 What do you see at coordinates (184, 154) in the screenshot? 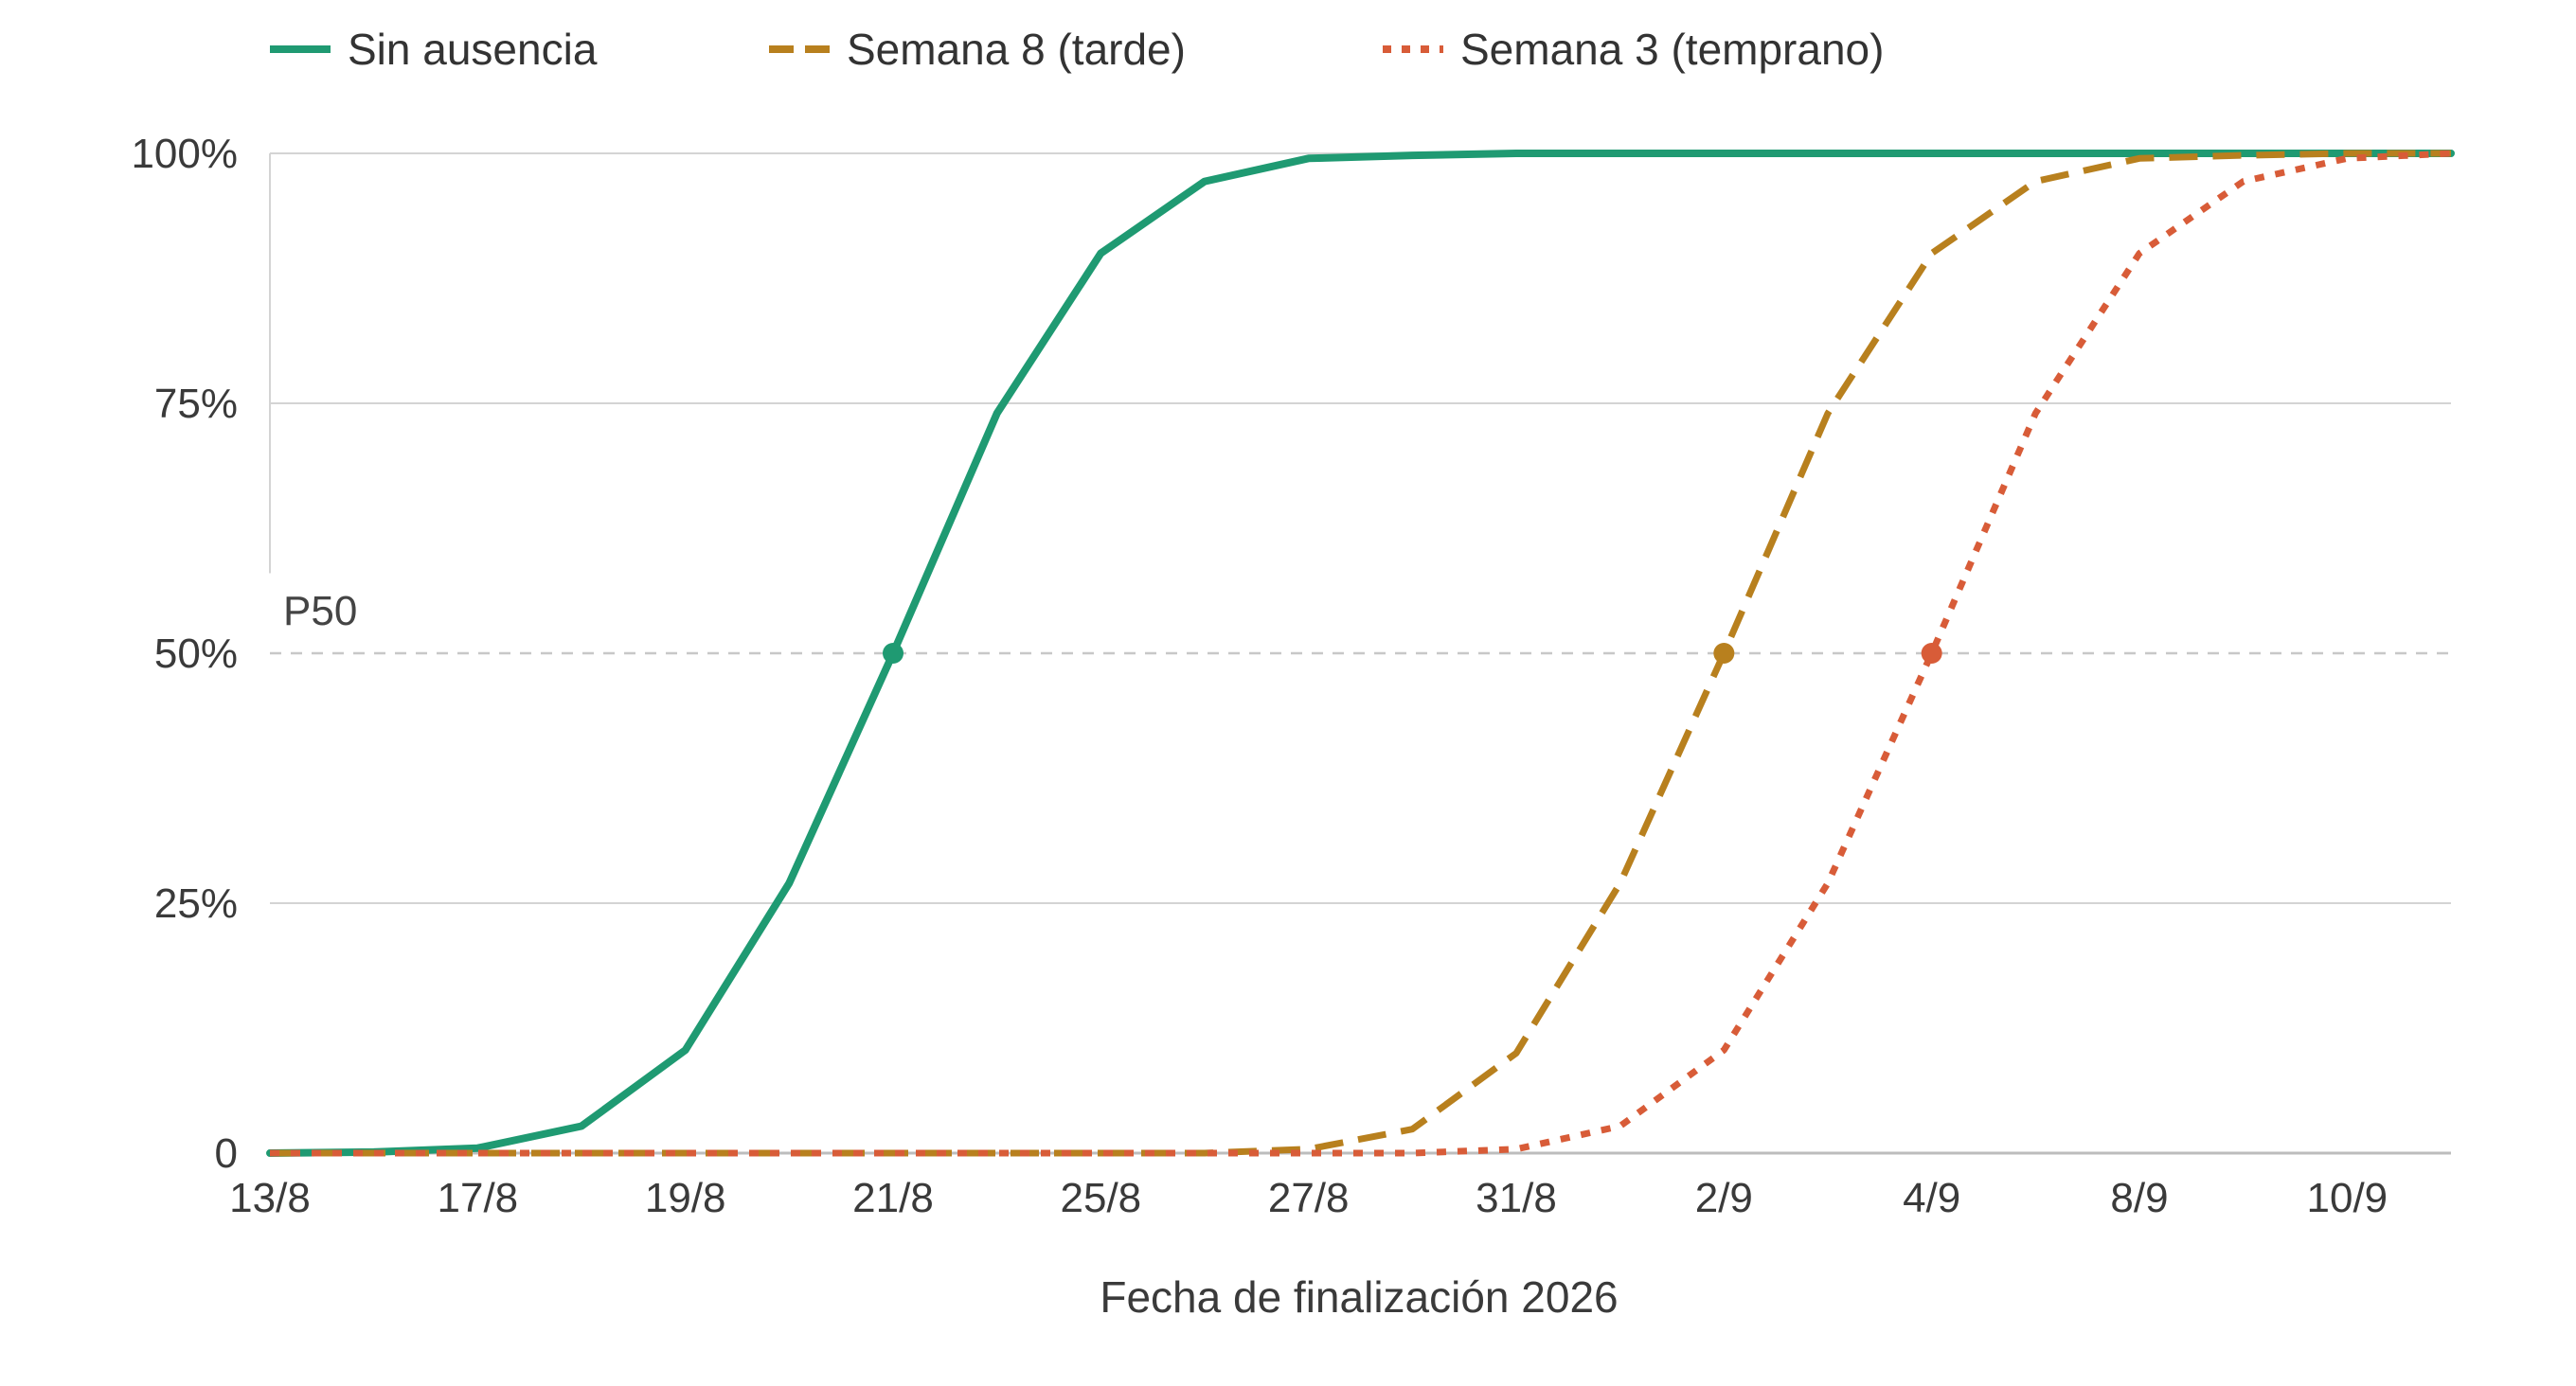
I see `y-tick-label: 100%` at bounding box center [184, 154].